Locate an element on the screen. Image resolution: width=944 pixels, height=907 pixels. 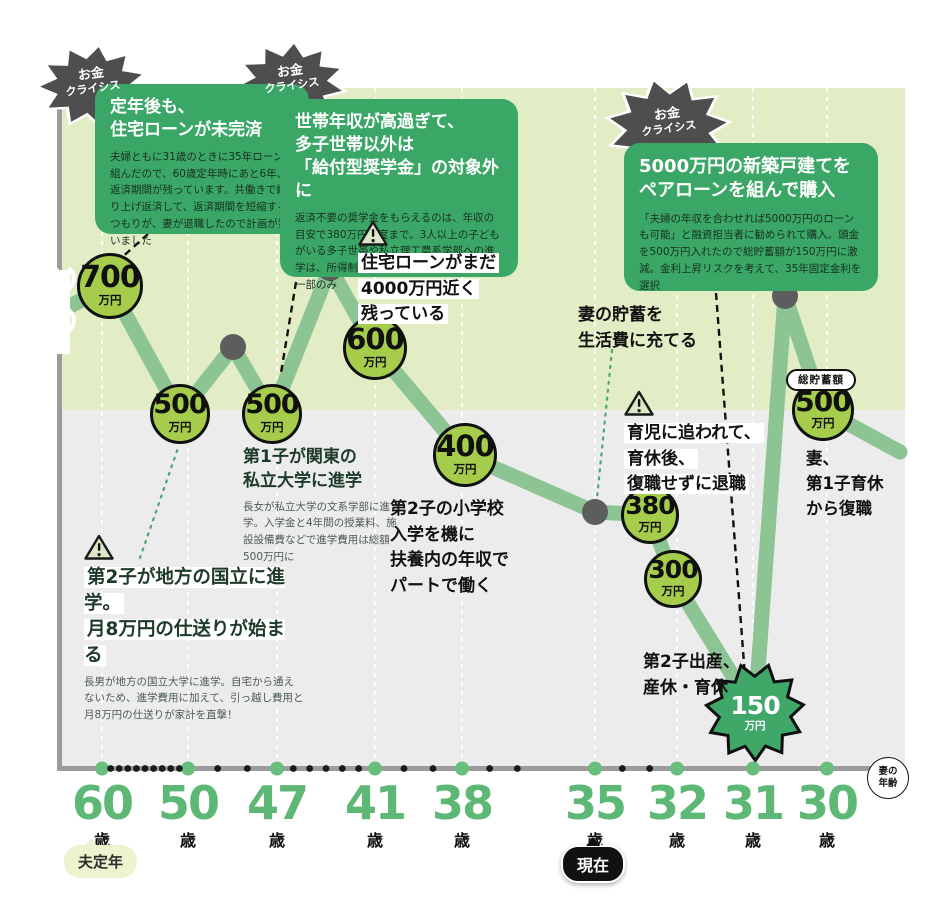
note-line: パートで働く is located at coordinates (441, 585).